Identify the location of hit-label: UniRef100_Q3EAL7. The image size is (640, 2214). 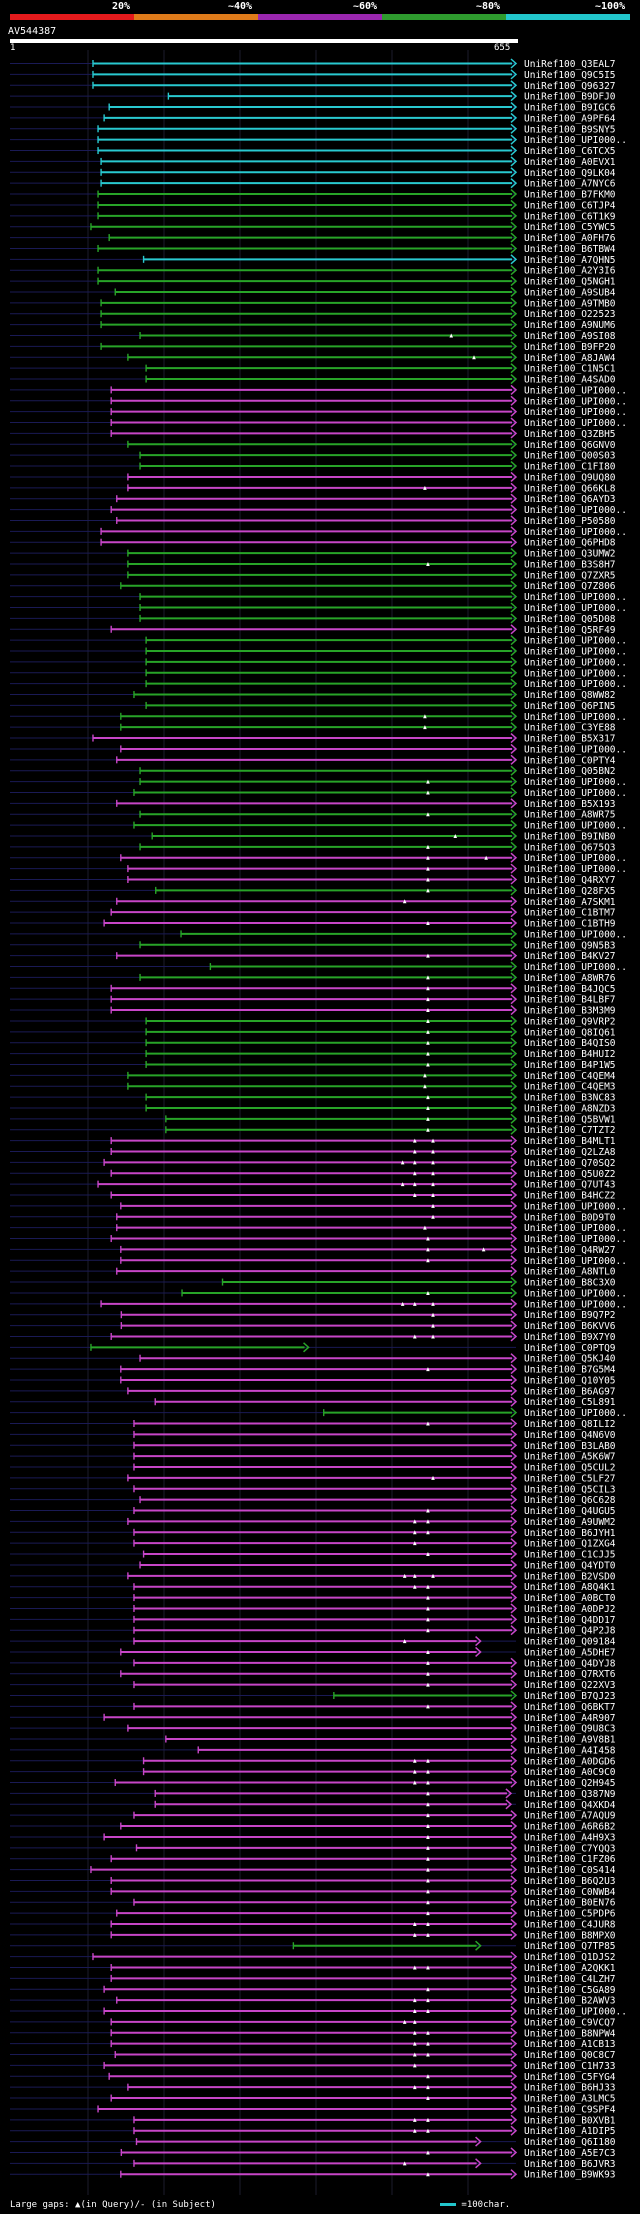
(570, 64).